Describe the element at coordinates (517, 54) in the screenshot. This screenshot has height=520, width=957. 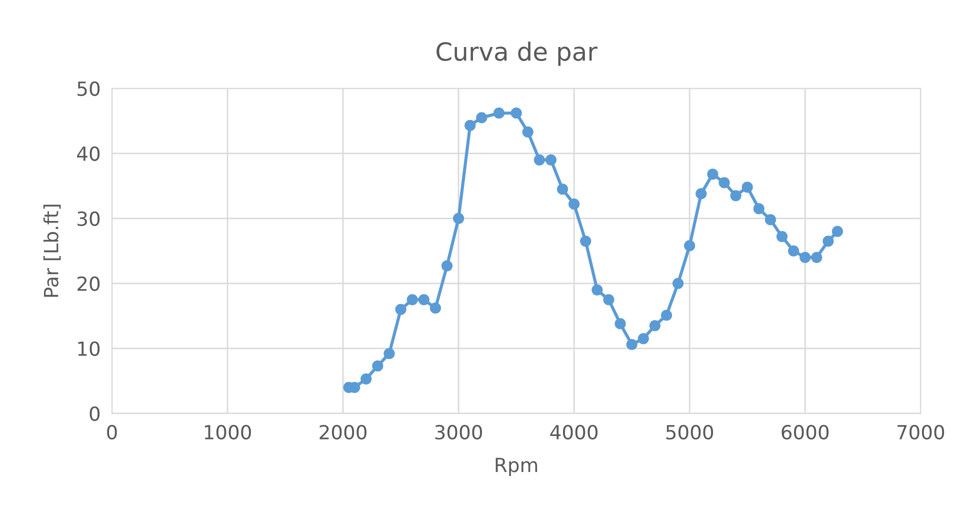
I see `chart-title: Curva de par` at that location.